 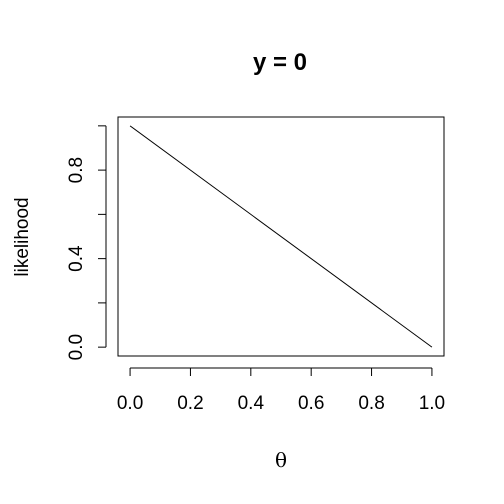 What do you see at coordinates (432, 403) in the screenshot?
I see `x-tick-label: 1.0` at bounding box center [432, 403].